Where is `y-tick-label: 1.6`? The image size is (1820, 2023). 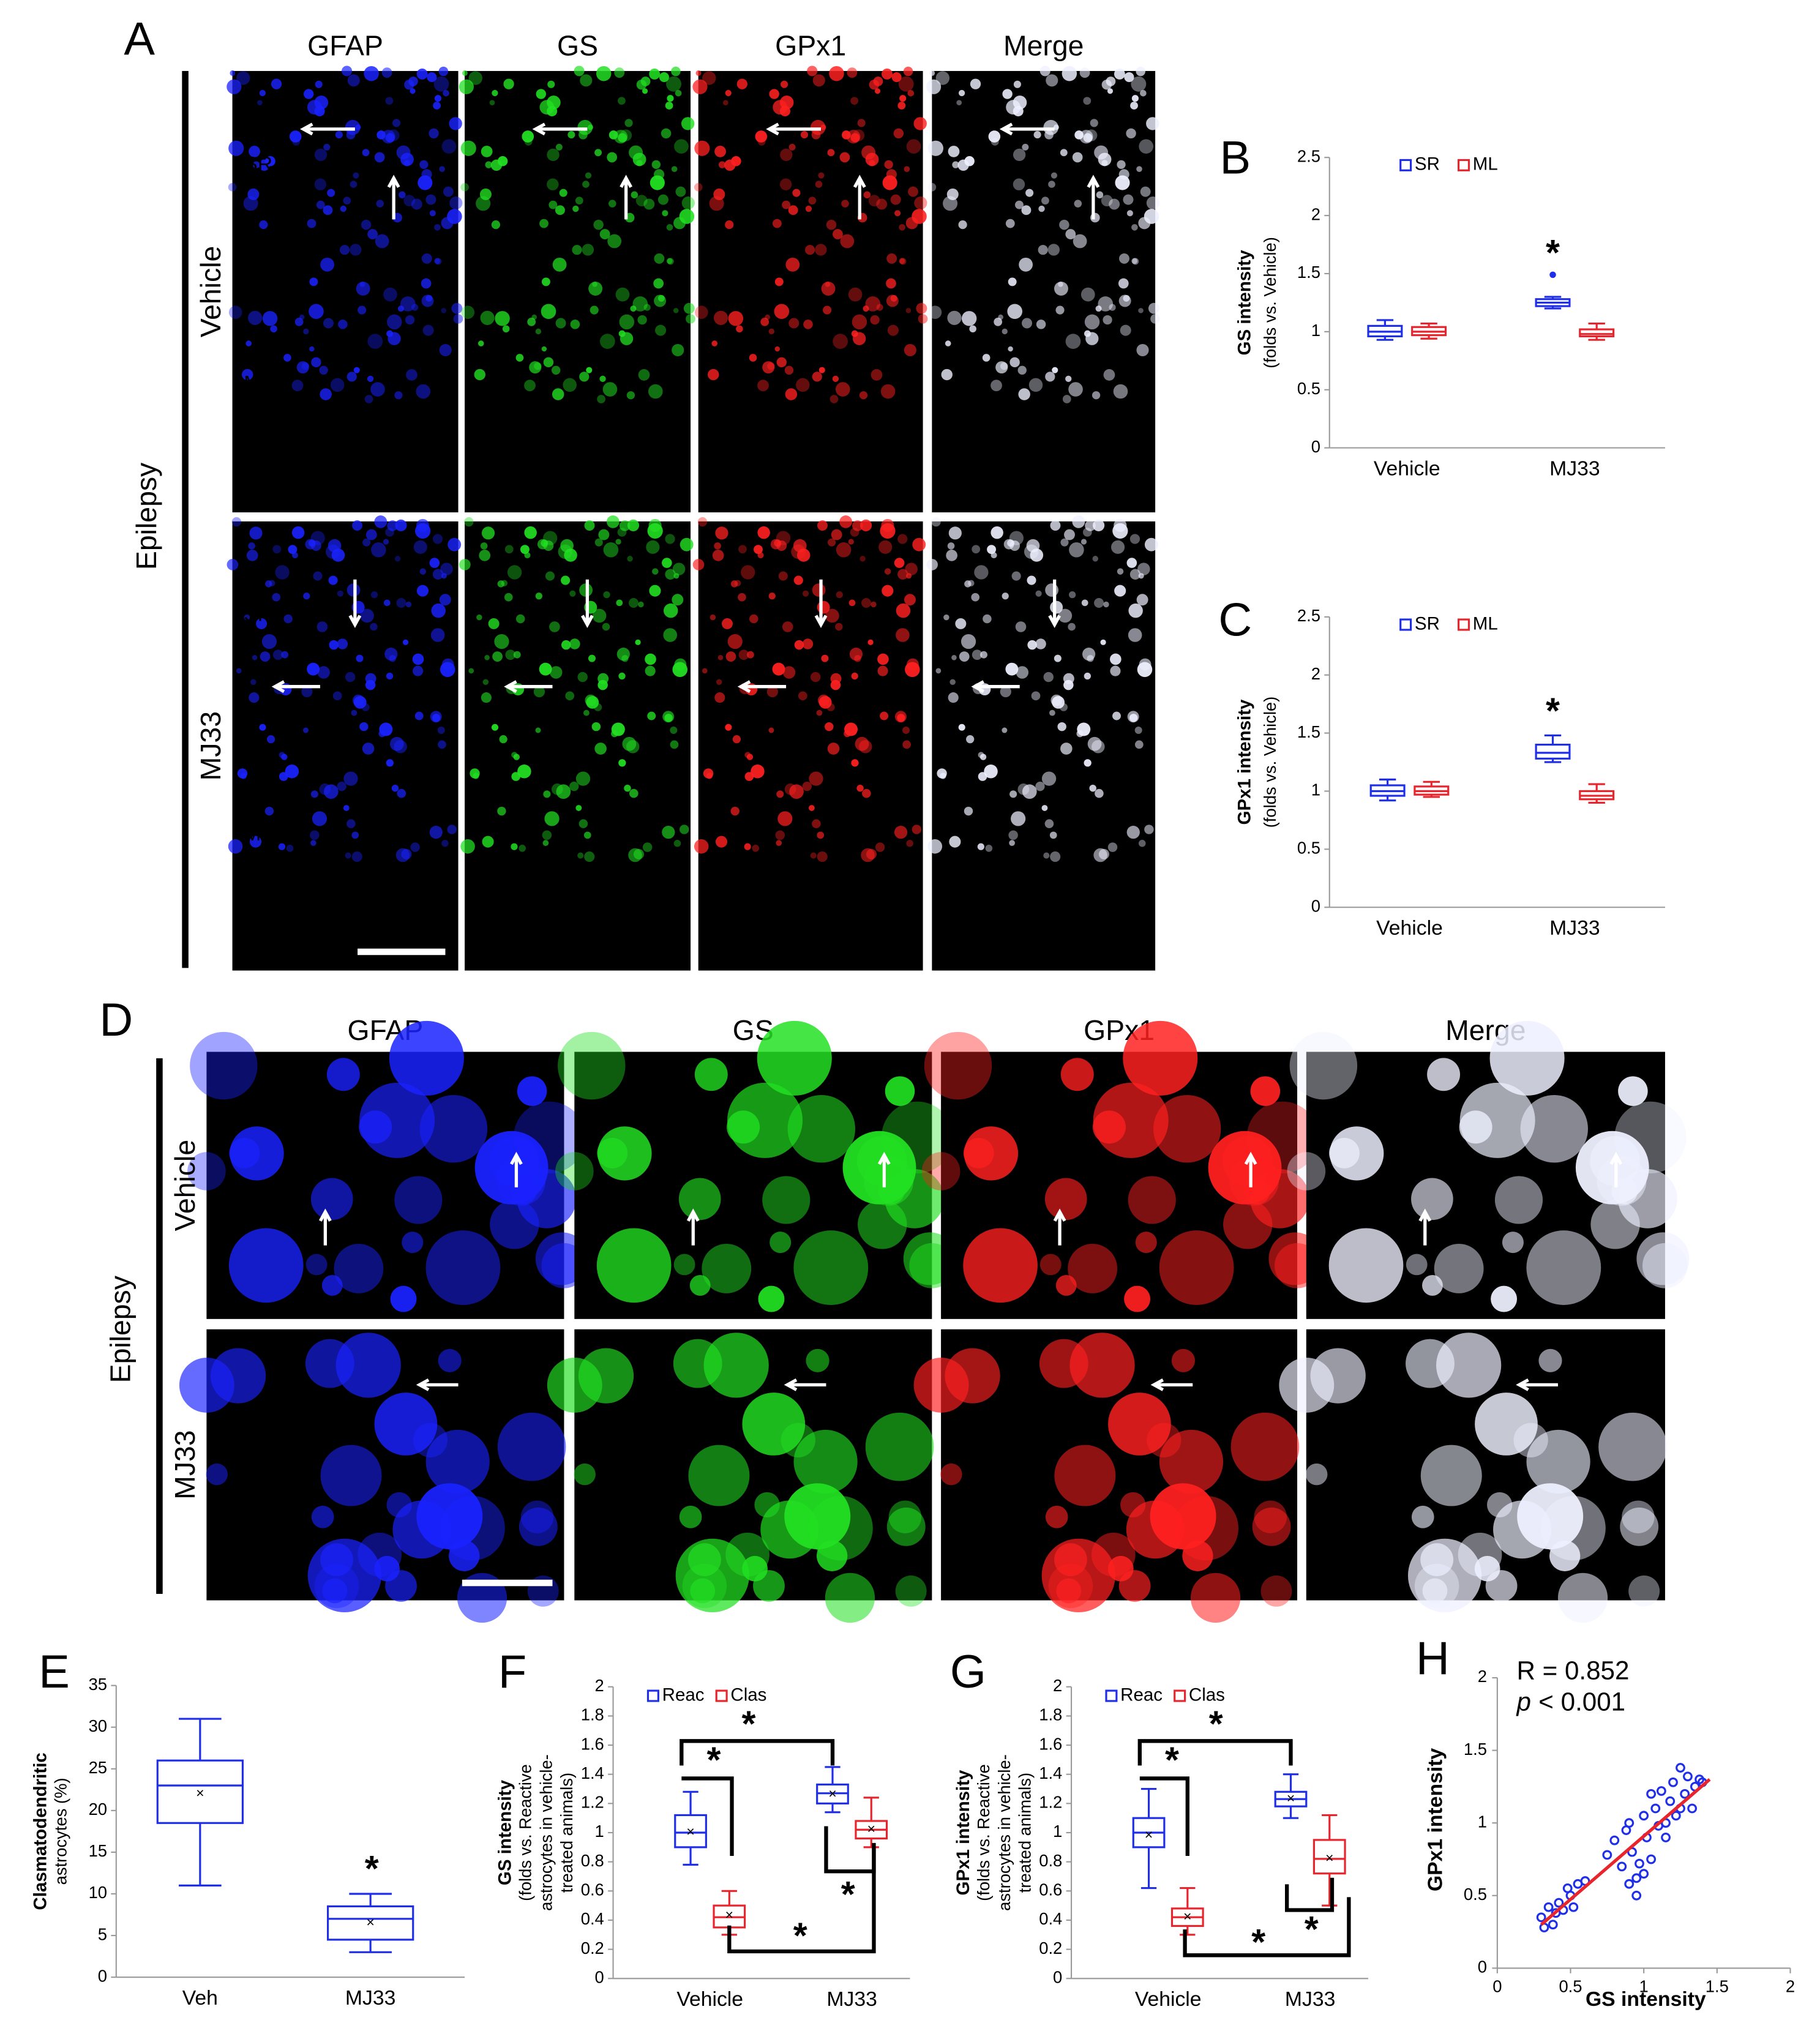 y-tick-label: 1.6 is located at coordinates (592, 1743).